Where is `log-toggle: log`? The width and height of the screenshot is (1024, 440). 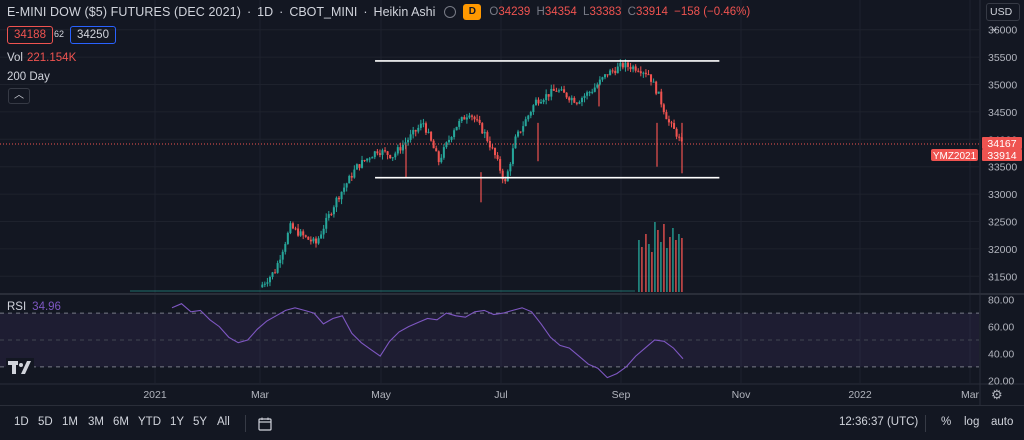
log-toggle: log is located at coordinates (972, 422).